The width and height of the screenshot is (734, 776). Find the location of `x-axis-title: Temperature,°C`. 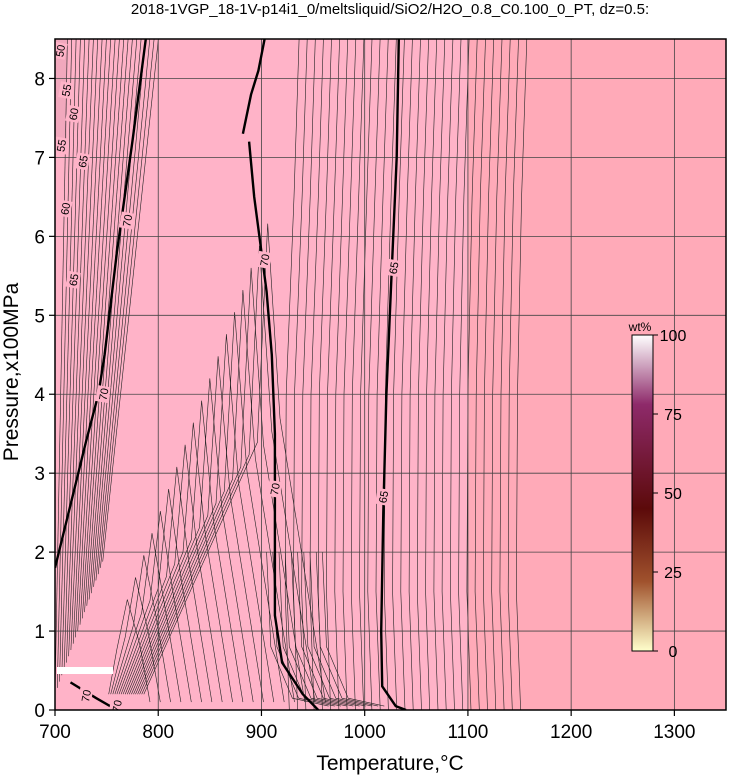

x-axis-title: Temperature,°C is located at coordinates (389, 763).